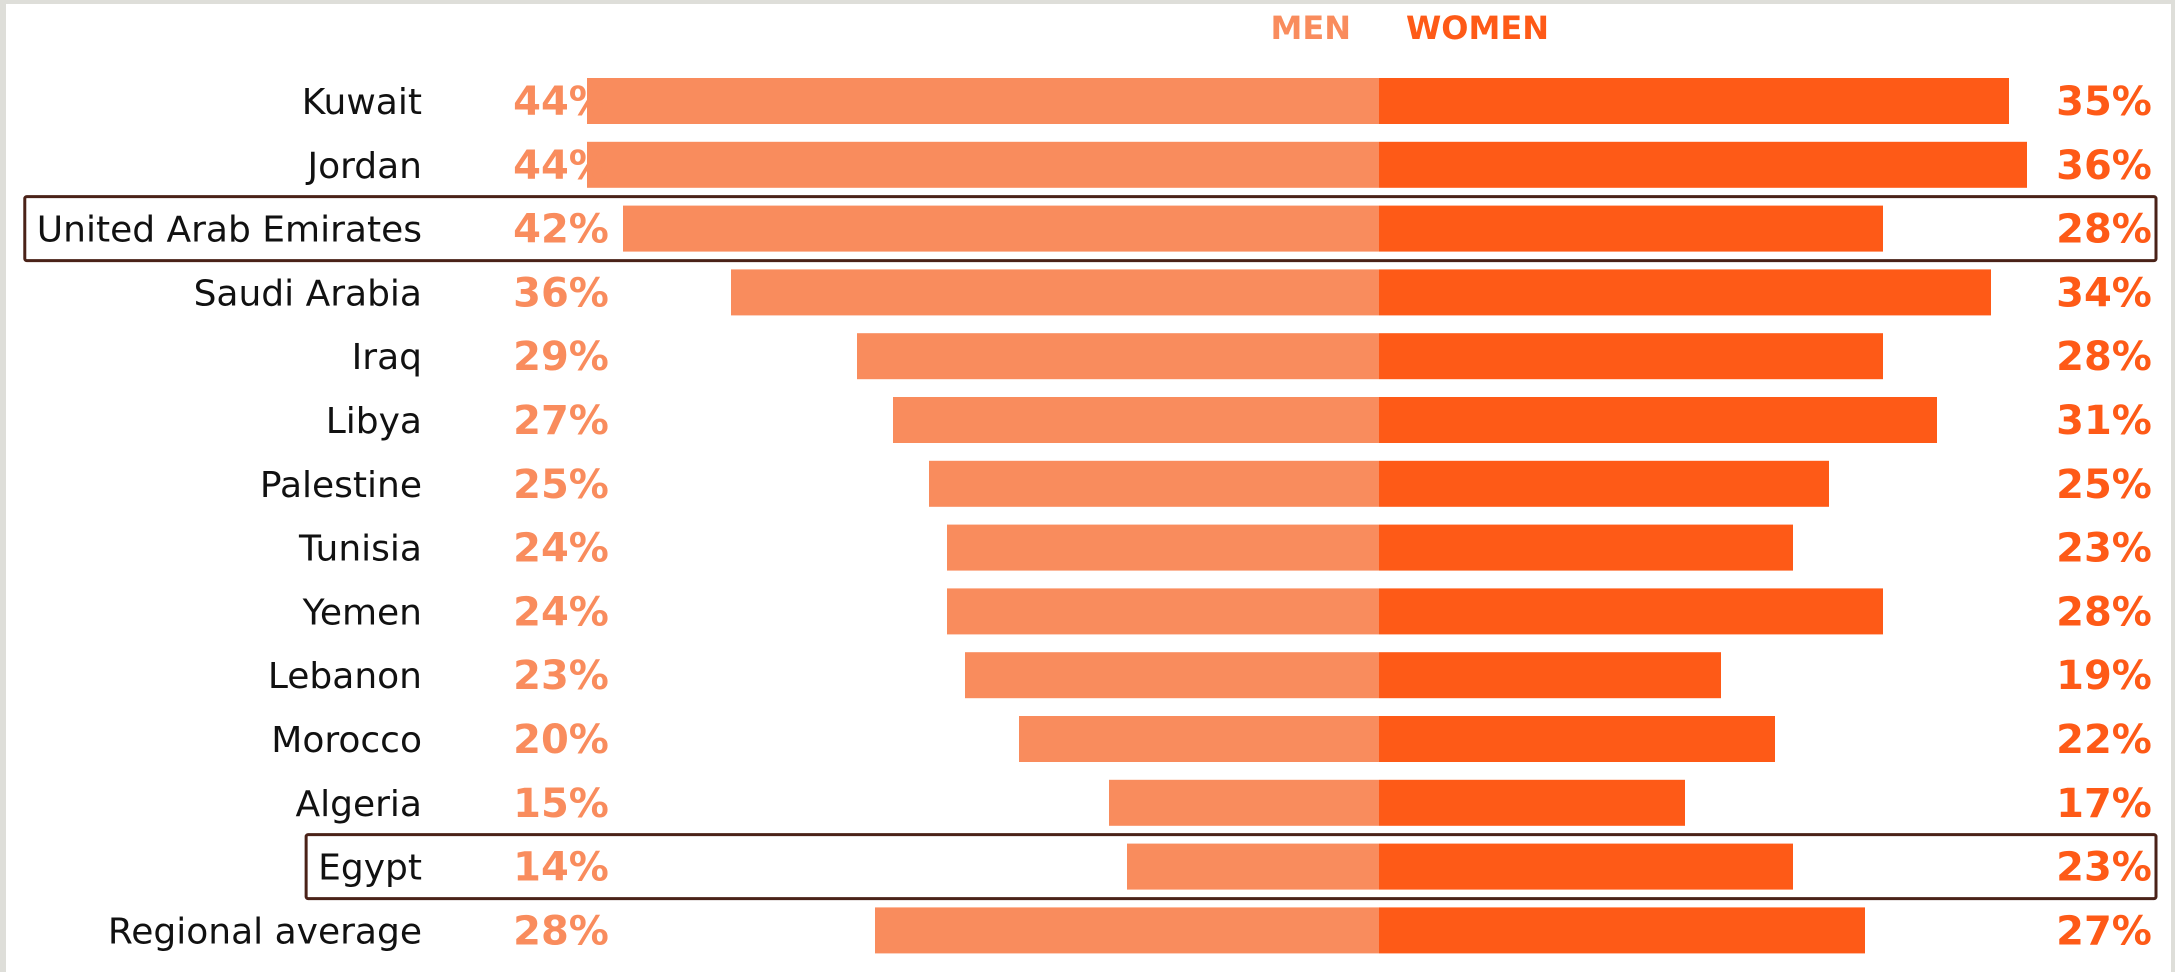 This screenshot has width=2175, height=972. I want to click on men-value-lebanon: 23%, so click(561, 676).